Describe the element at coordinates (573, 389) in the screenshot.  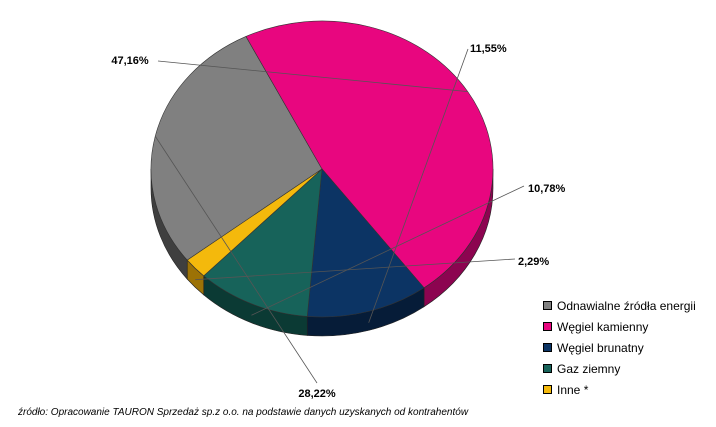
I see `legend-label: Inne *` at that location.